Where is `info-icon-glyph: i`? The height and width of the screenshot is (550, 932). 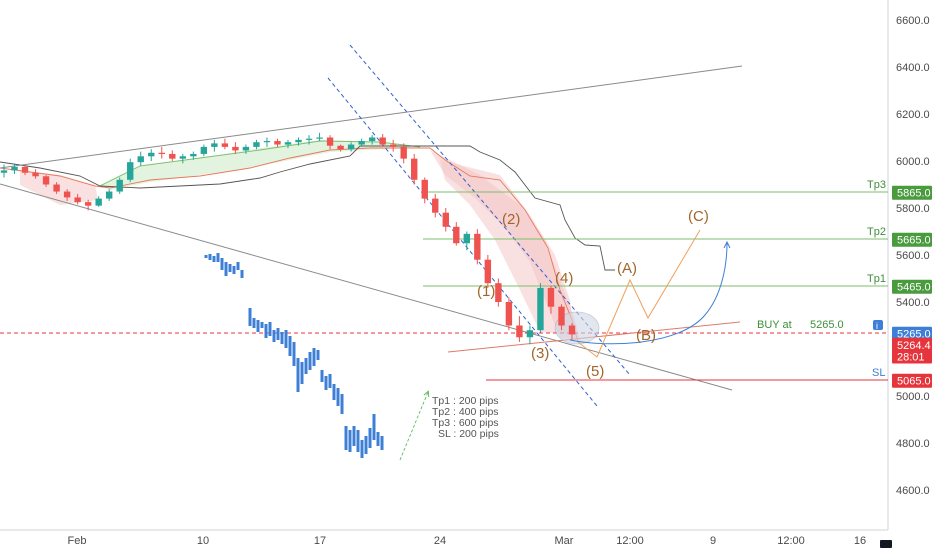
info-icon-glyph: i is located at coordinates (877, 326).